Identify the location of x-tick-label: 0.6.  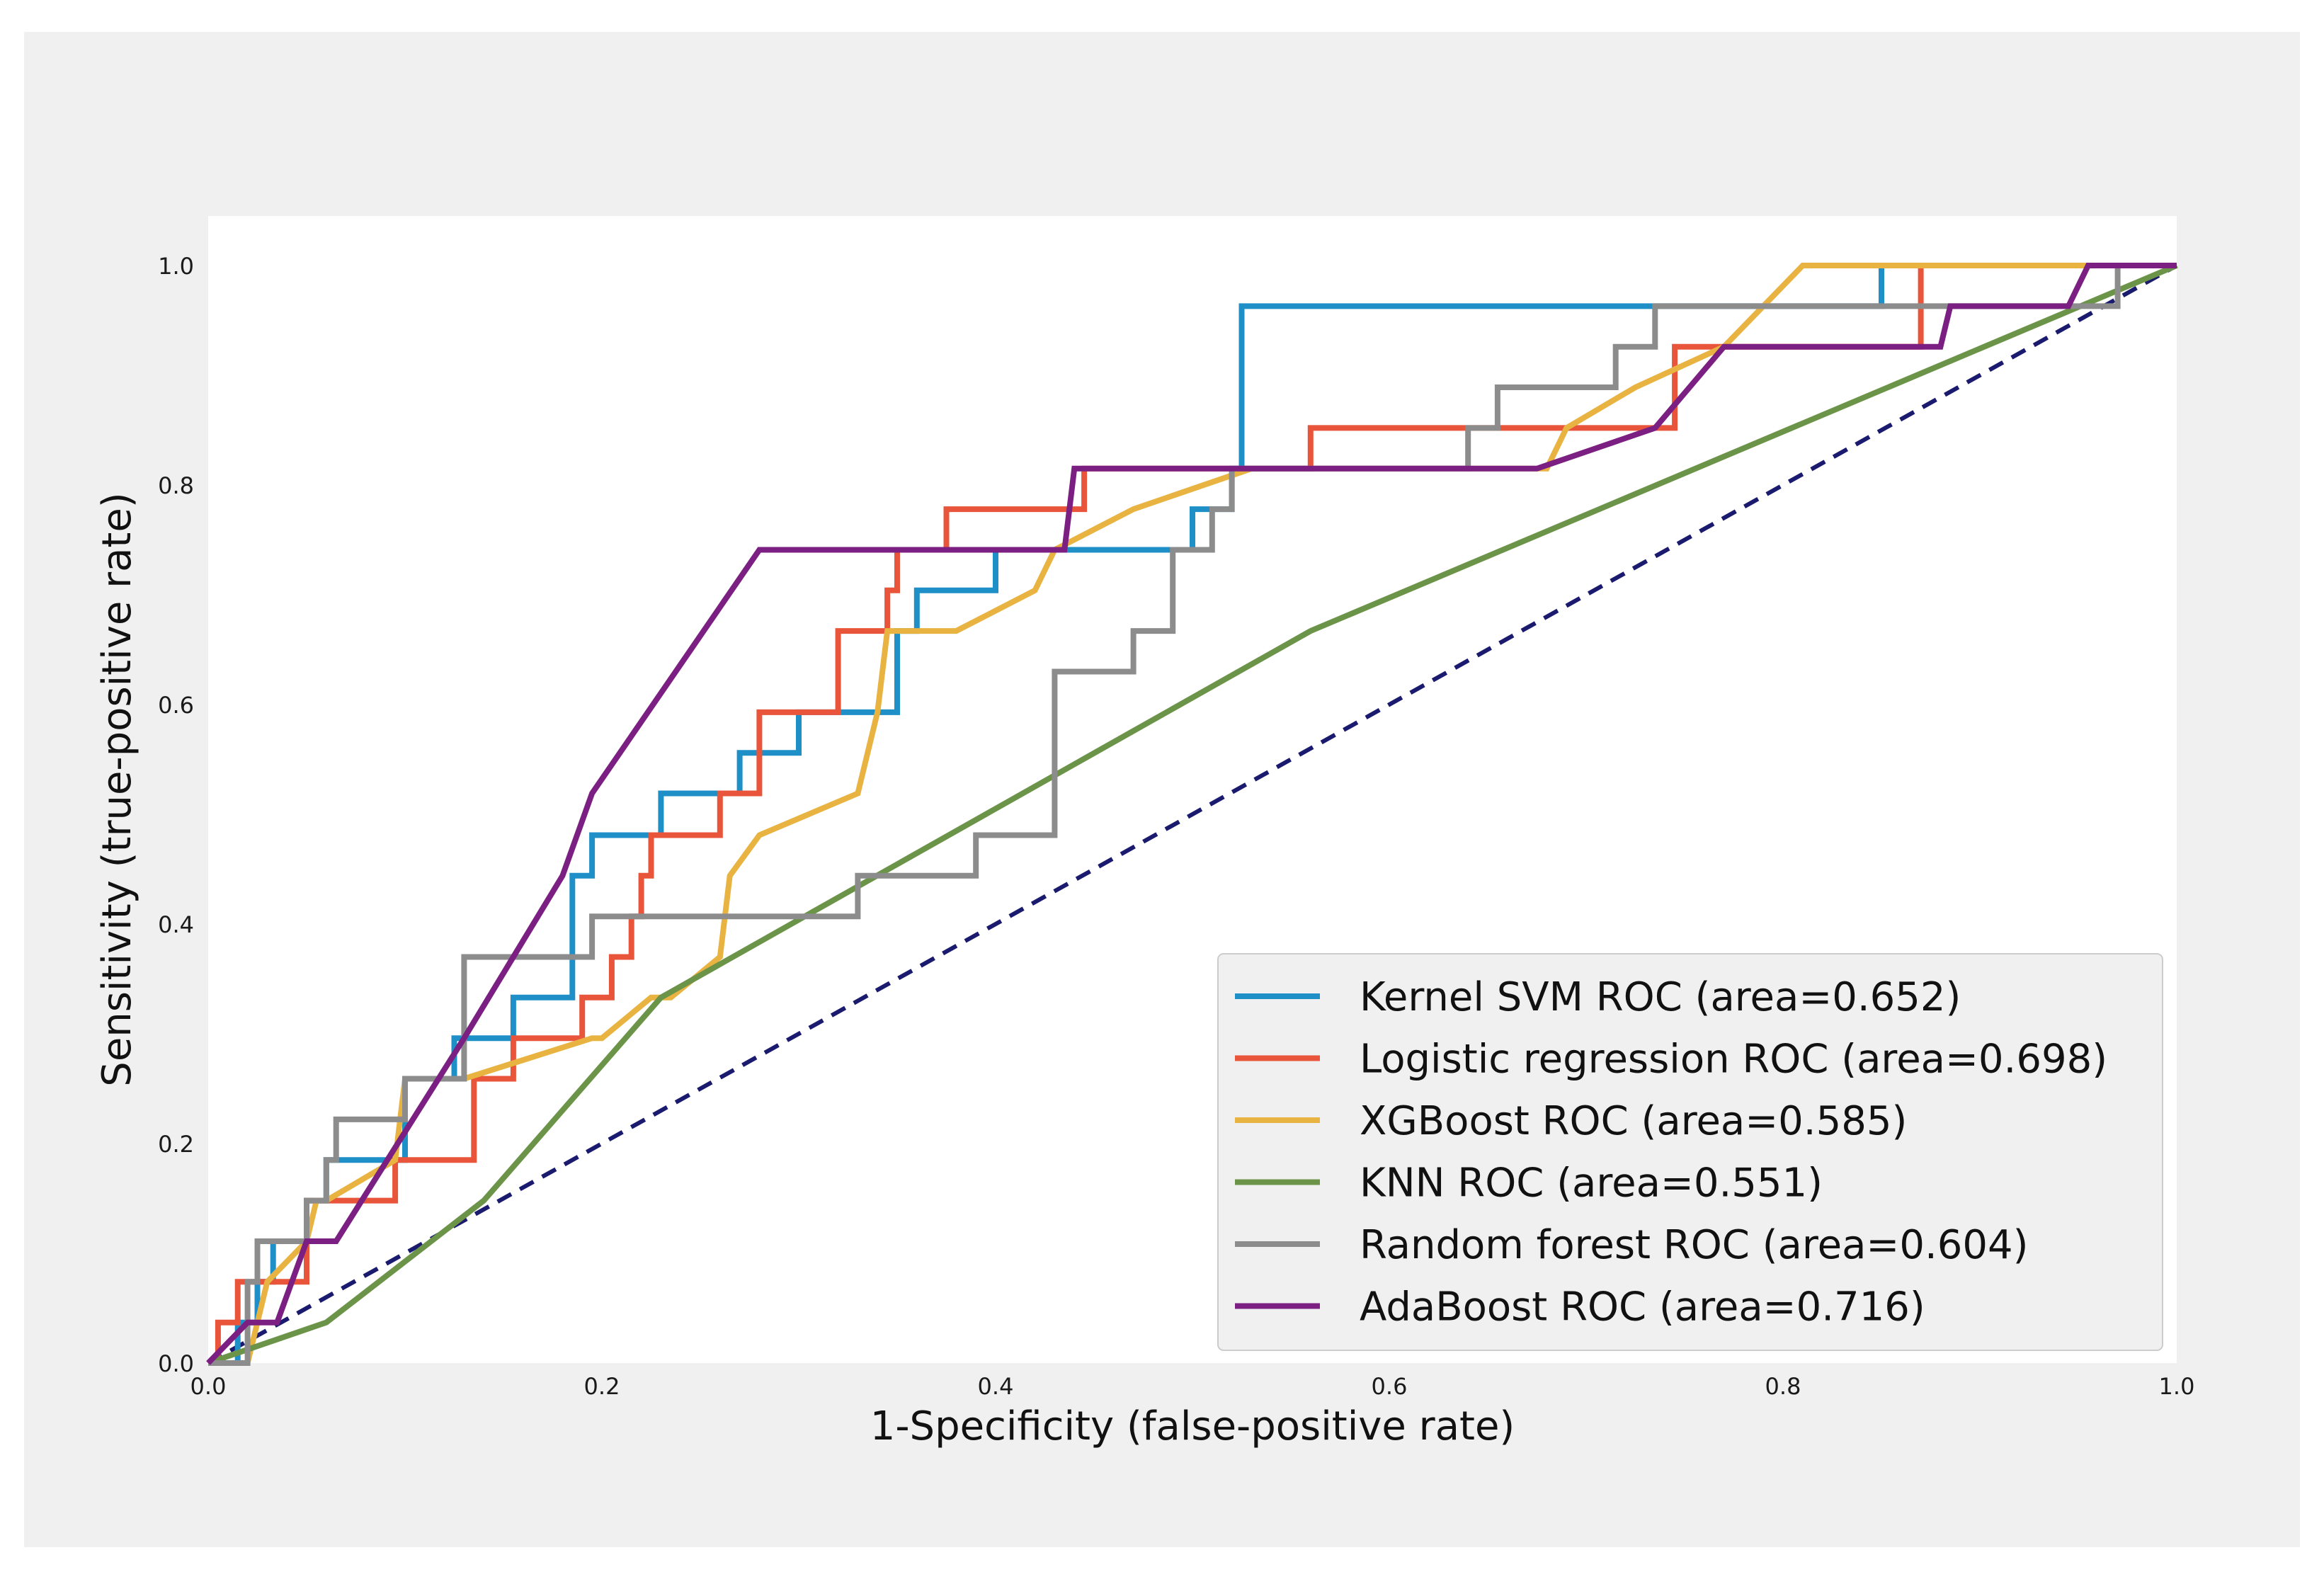
(1390, 1386).